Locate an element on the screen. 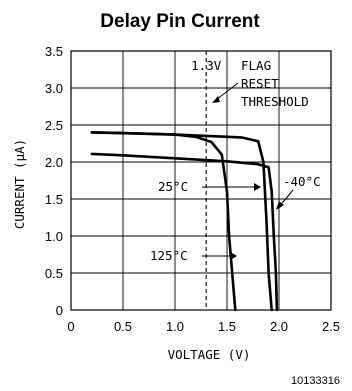 This screenshot has width=352, height=391. x-tick-label: 0 is located at coordinates (70, 326).